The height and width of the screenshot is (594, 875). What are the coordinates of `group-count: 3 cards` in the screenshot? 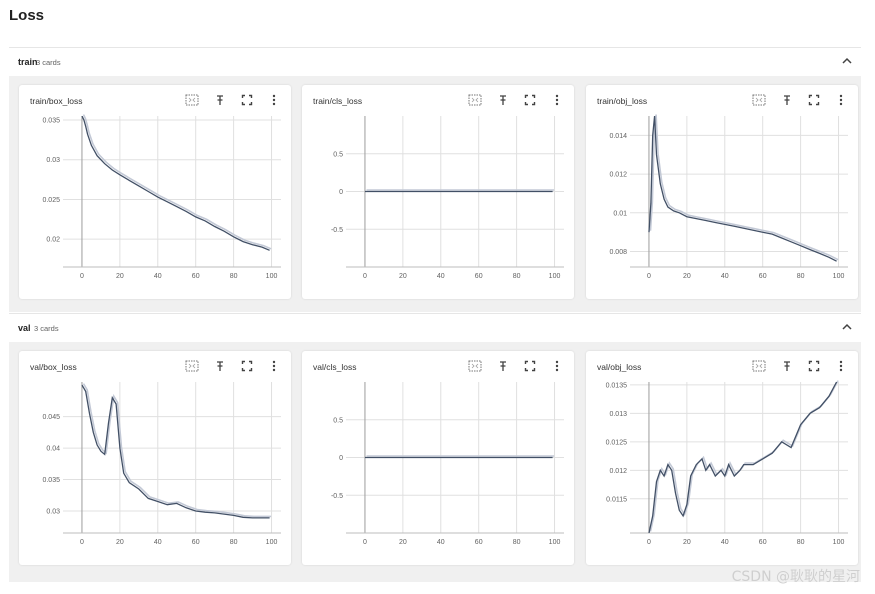 It's located at (48, 62).